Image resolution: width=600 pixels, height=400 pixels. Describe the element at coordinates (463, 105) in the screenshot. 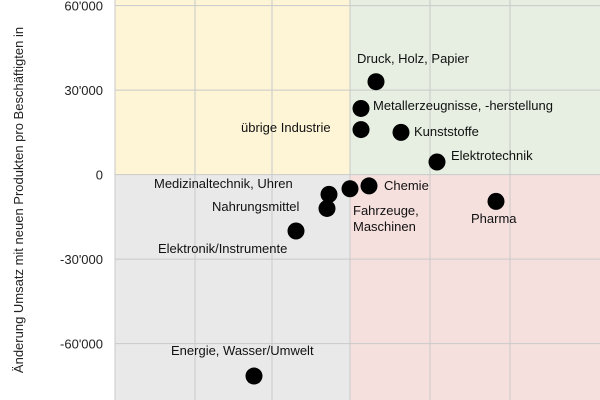

I see `point-label-metallerzeugnisse: Metallerzeugnisse, -herstellung` at that location.